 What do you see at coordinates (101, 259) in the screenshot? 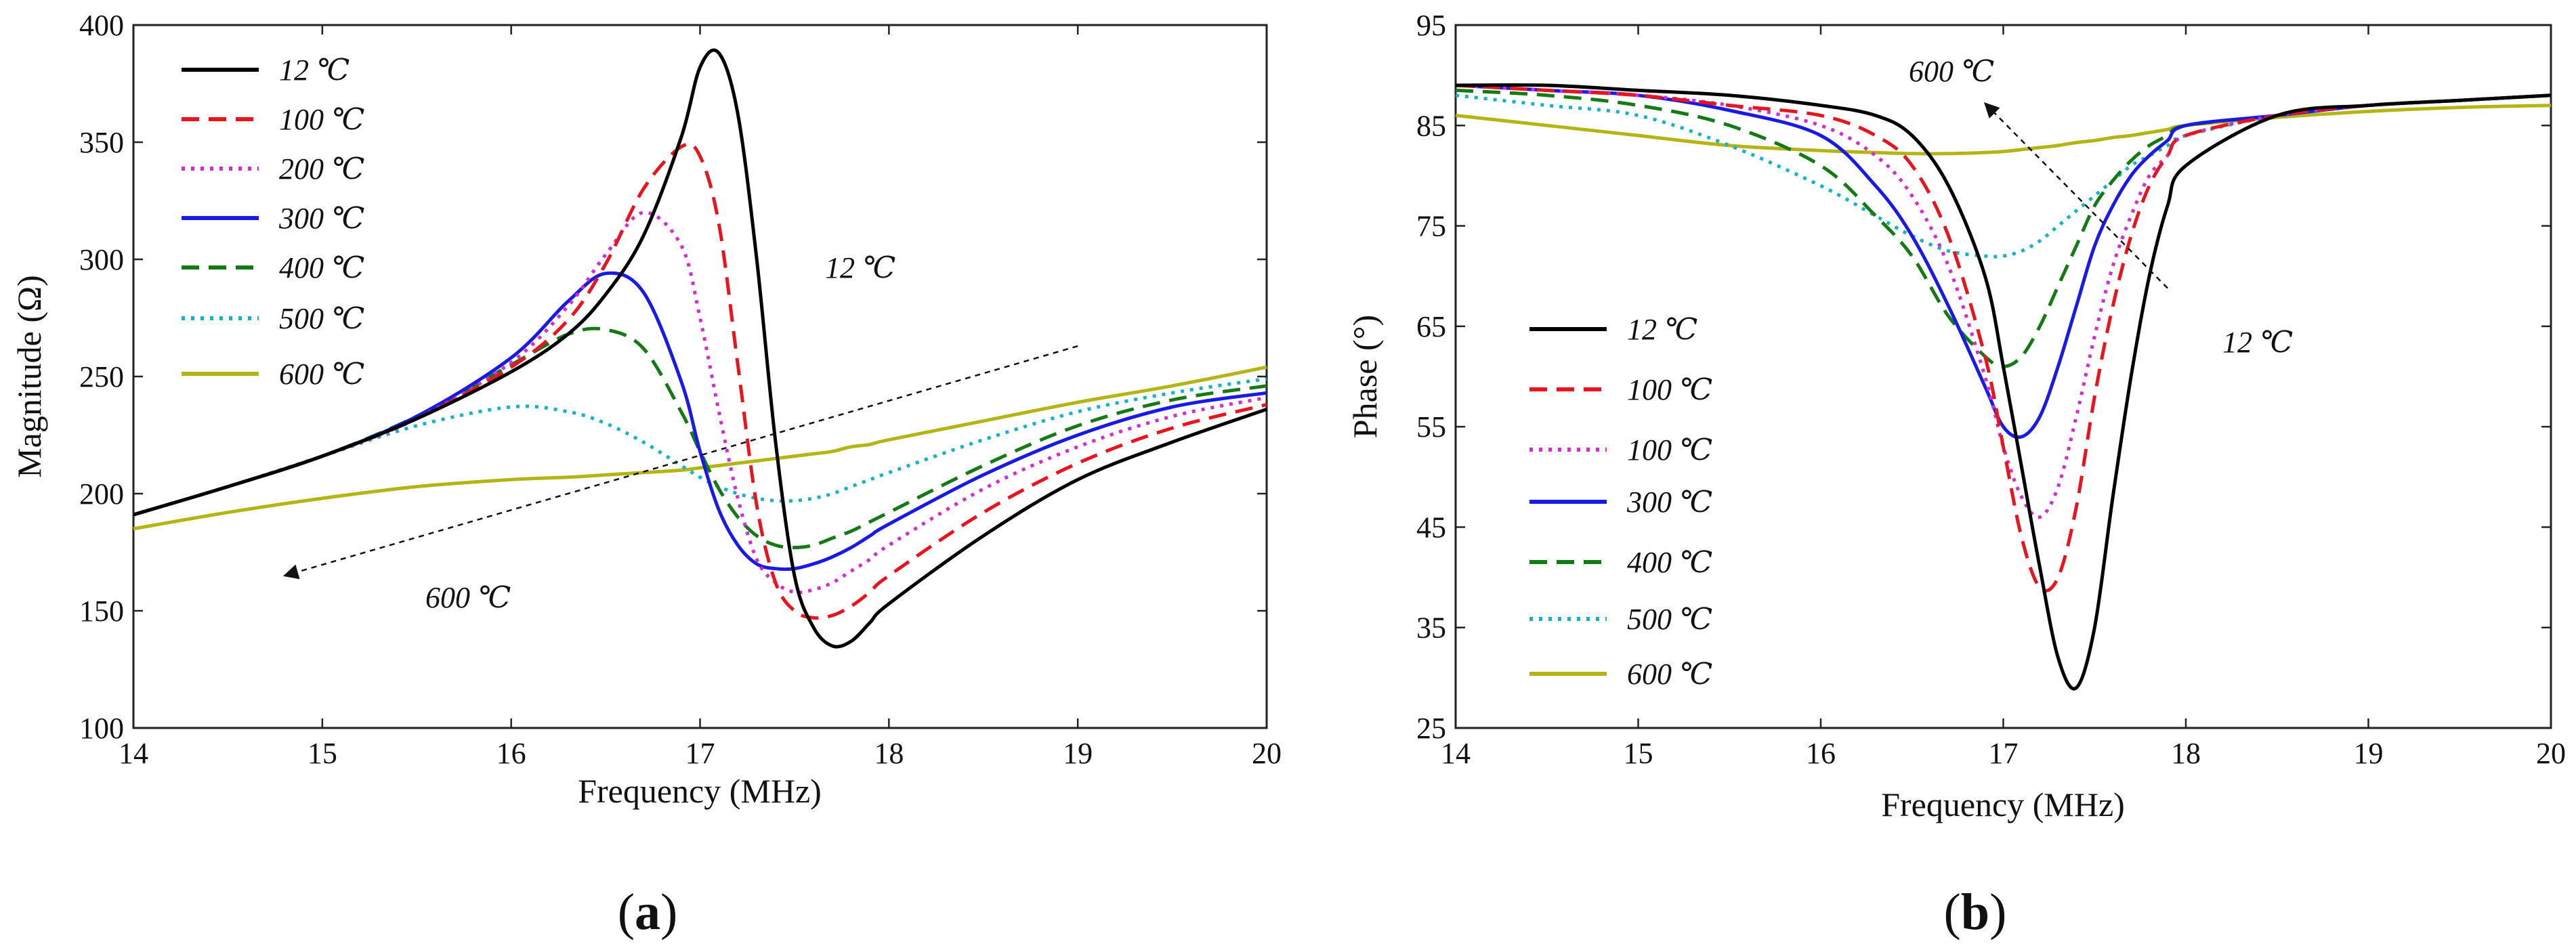
I see `y-tick-label: 300` at bounding box center [101, 259].